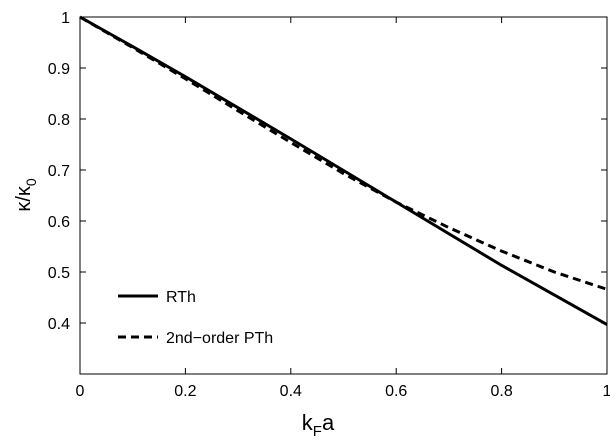 The image size is (610, 440). I want to click on y-tick-label: 0.9, so click(59, 69).